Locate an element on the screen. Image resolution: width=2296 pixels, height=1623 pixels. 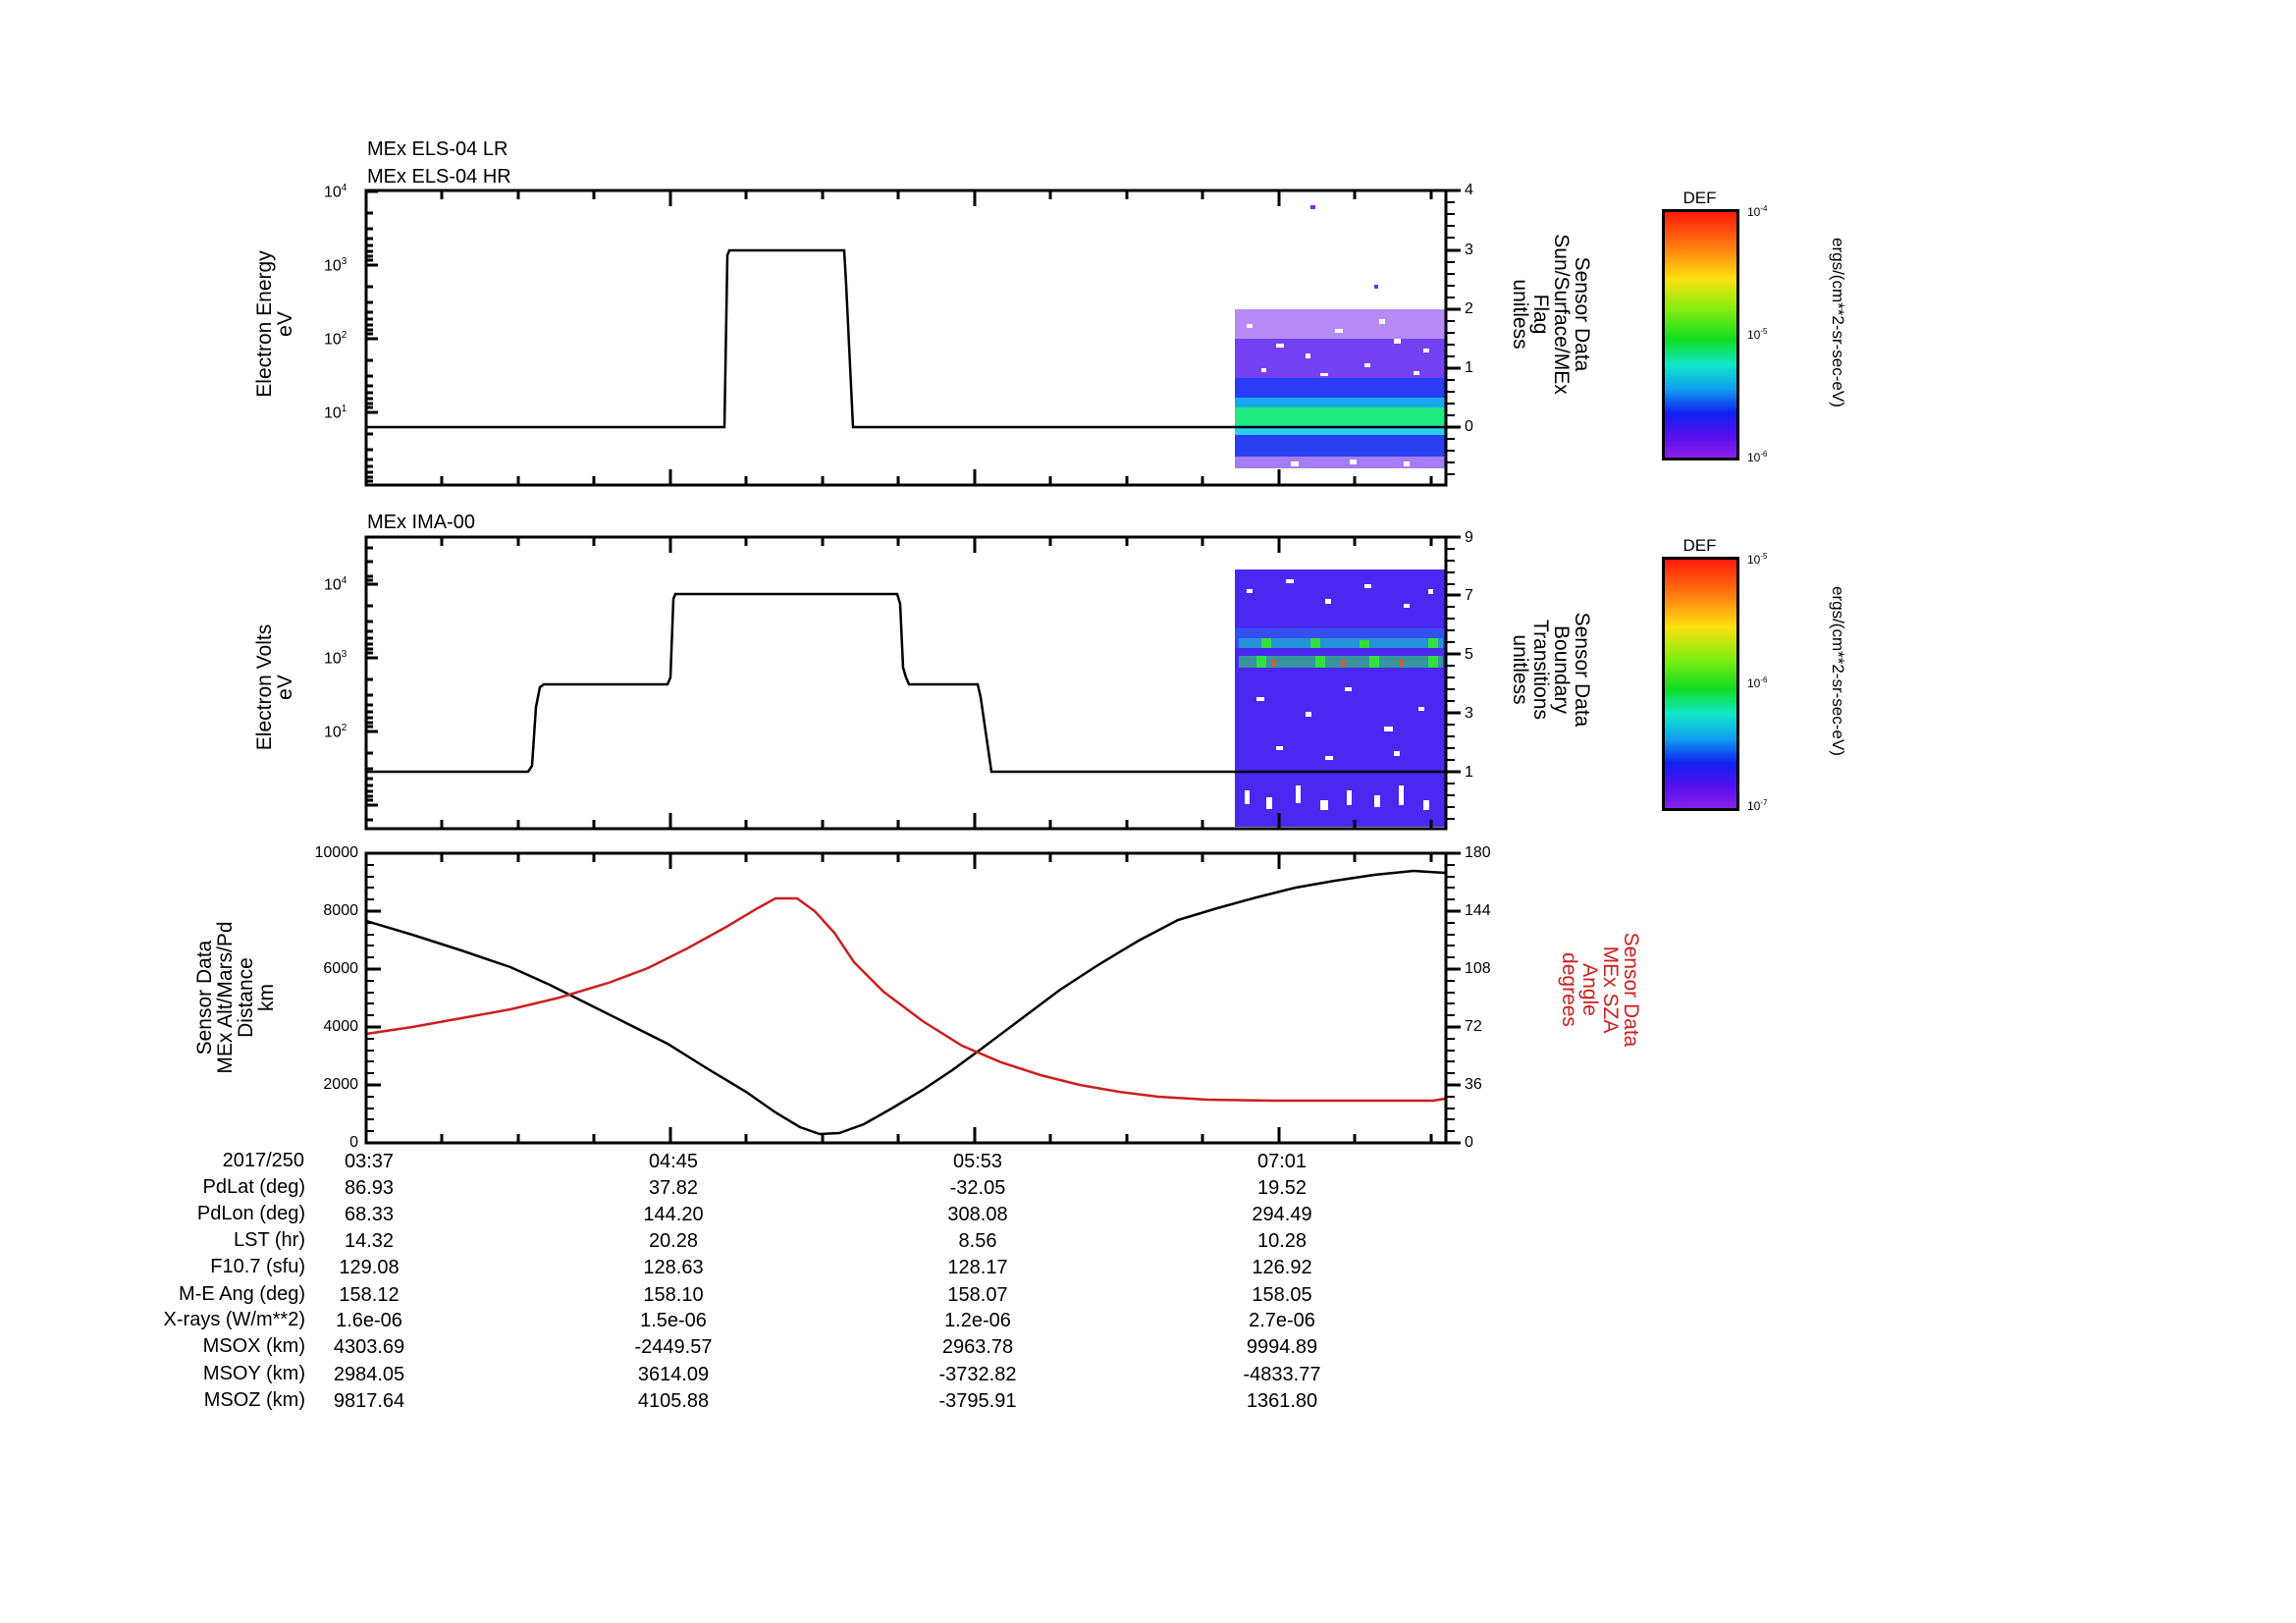
els-left-axis-label: Electron Energy eV is located at coordinates (274, 324).